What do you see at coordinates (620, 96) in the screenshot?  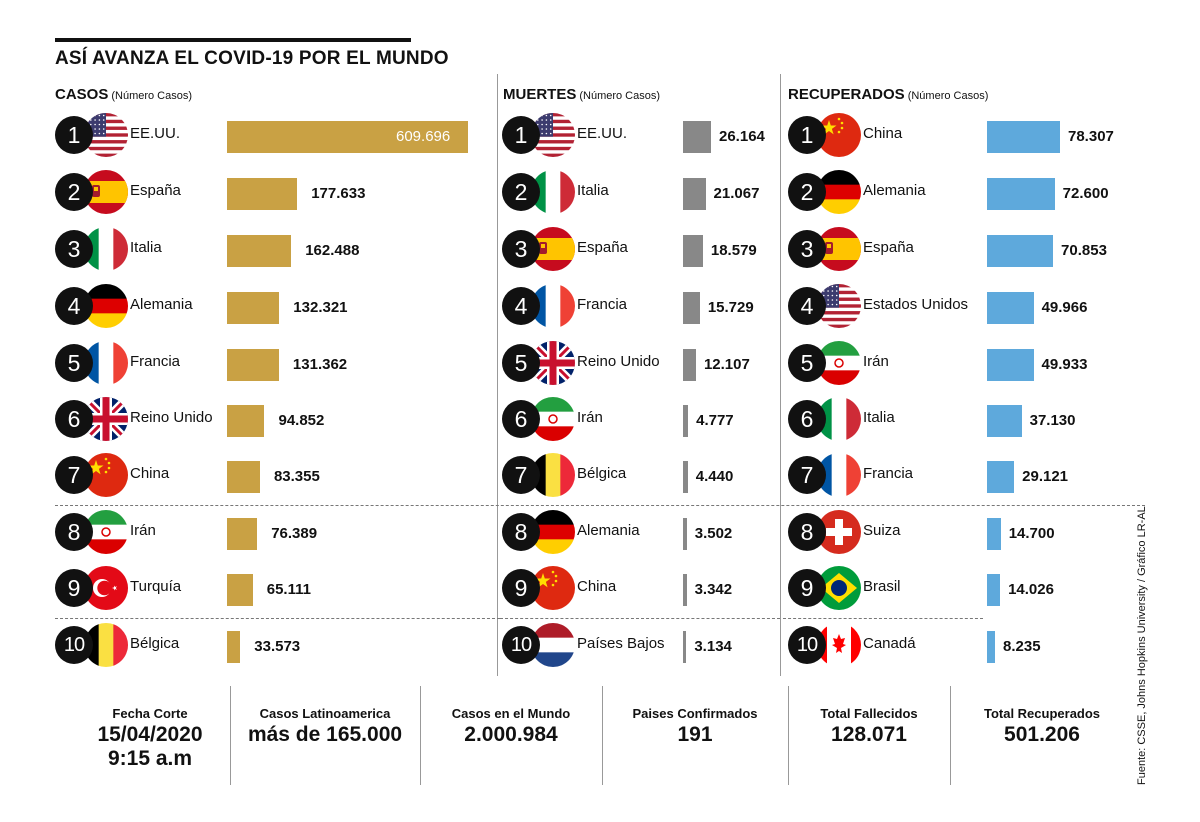 I see `muertes-subtitle: (Número Casos)` at bounding box center [620, 96].